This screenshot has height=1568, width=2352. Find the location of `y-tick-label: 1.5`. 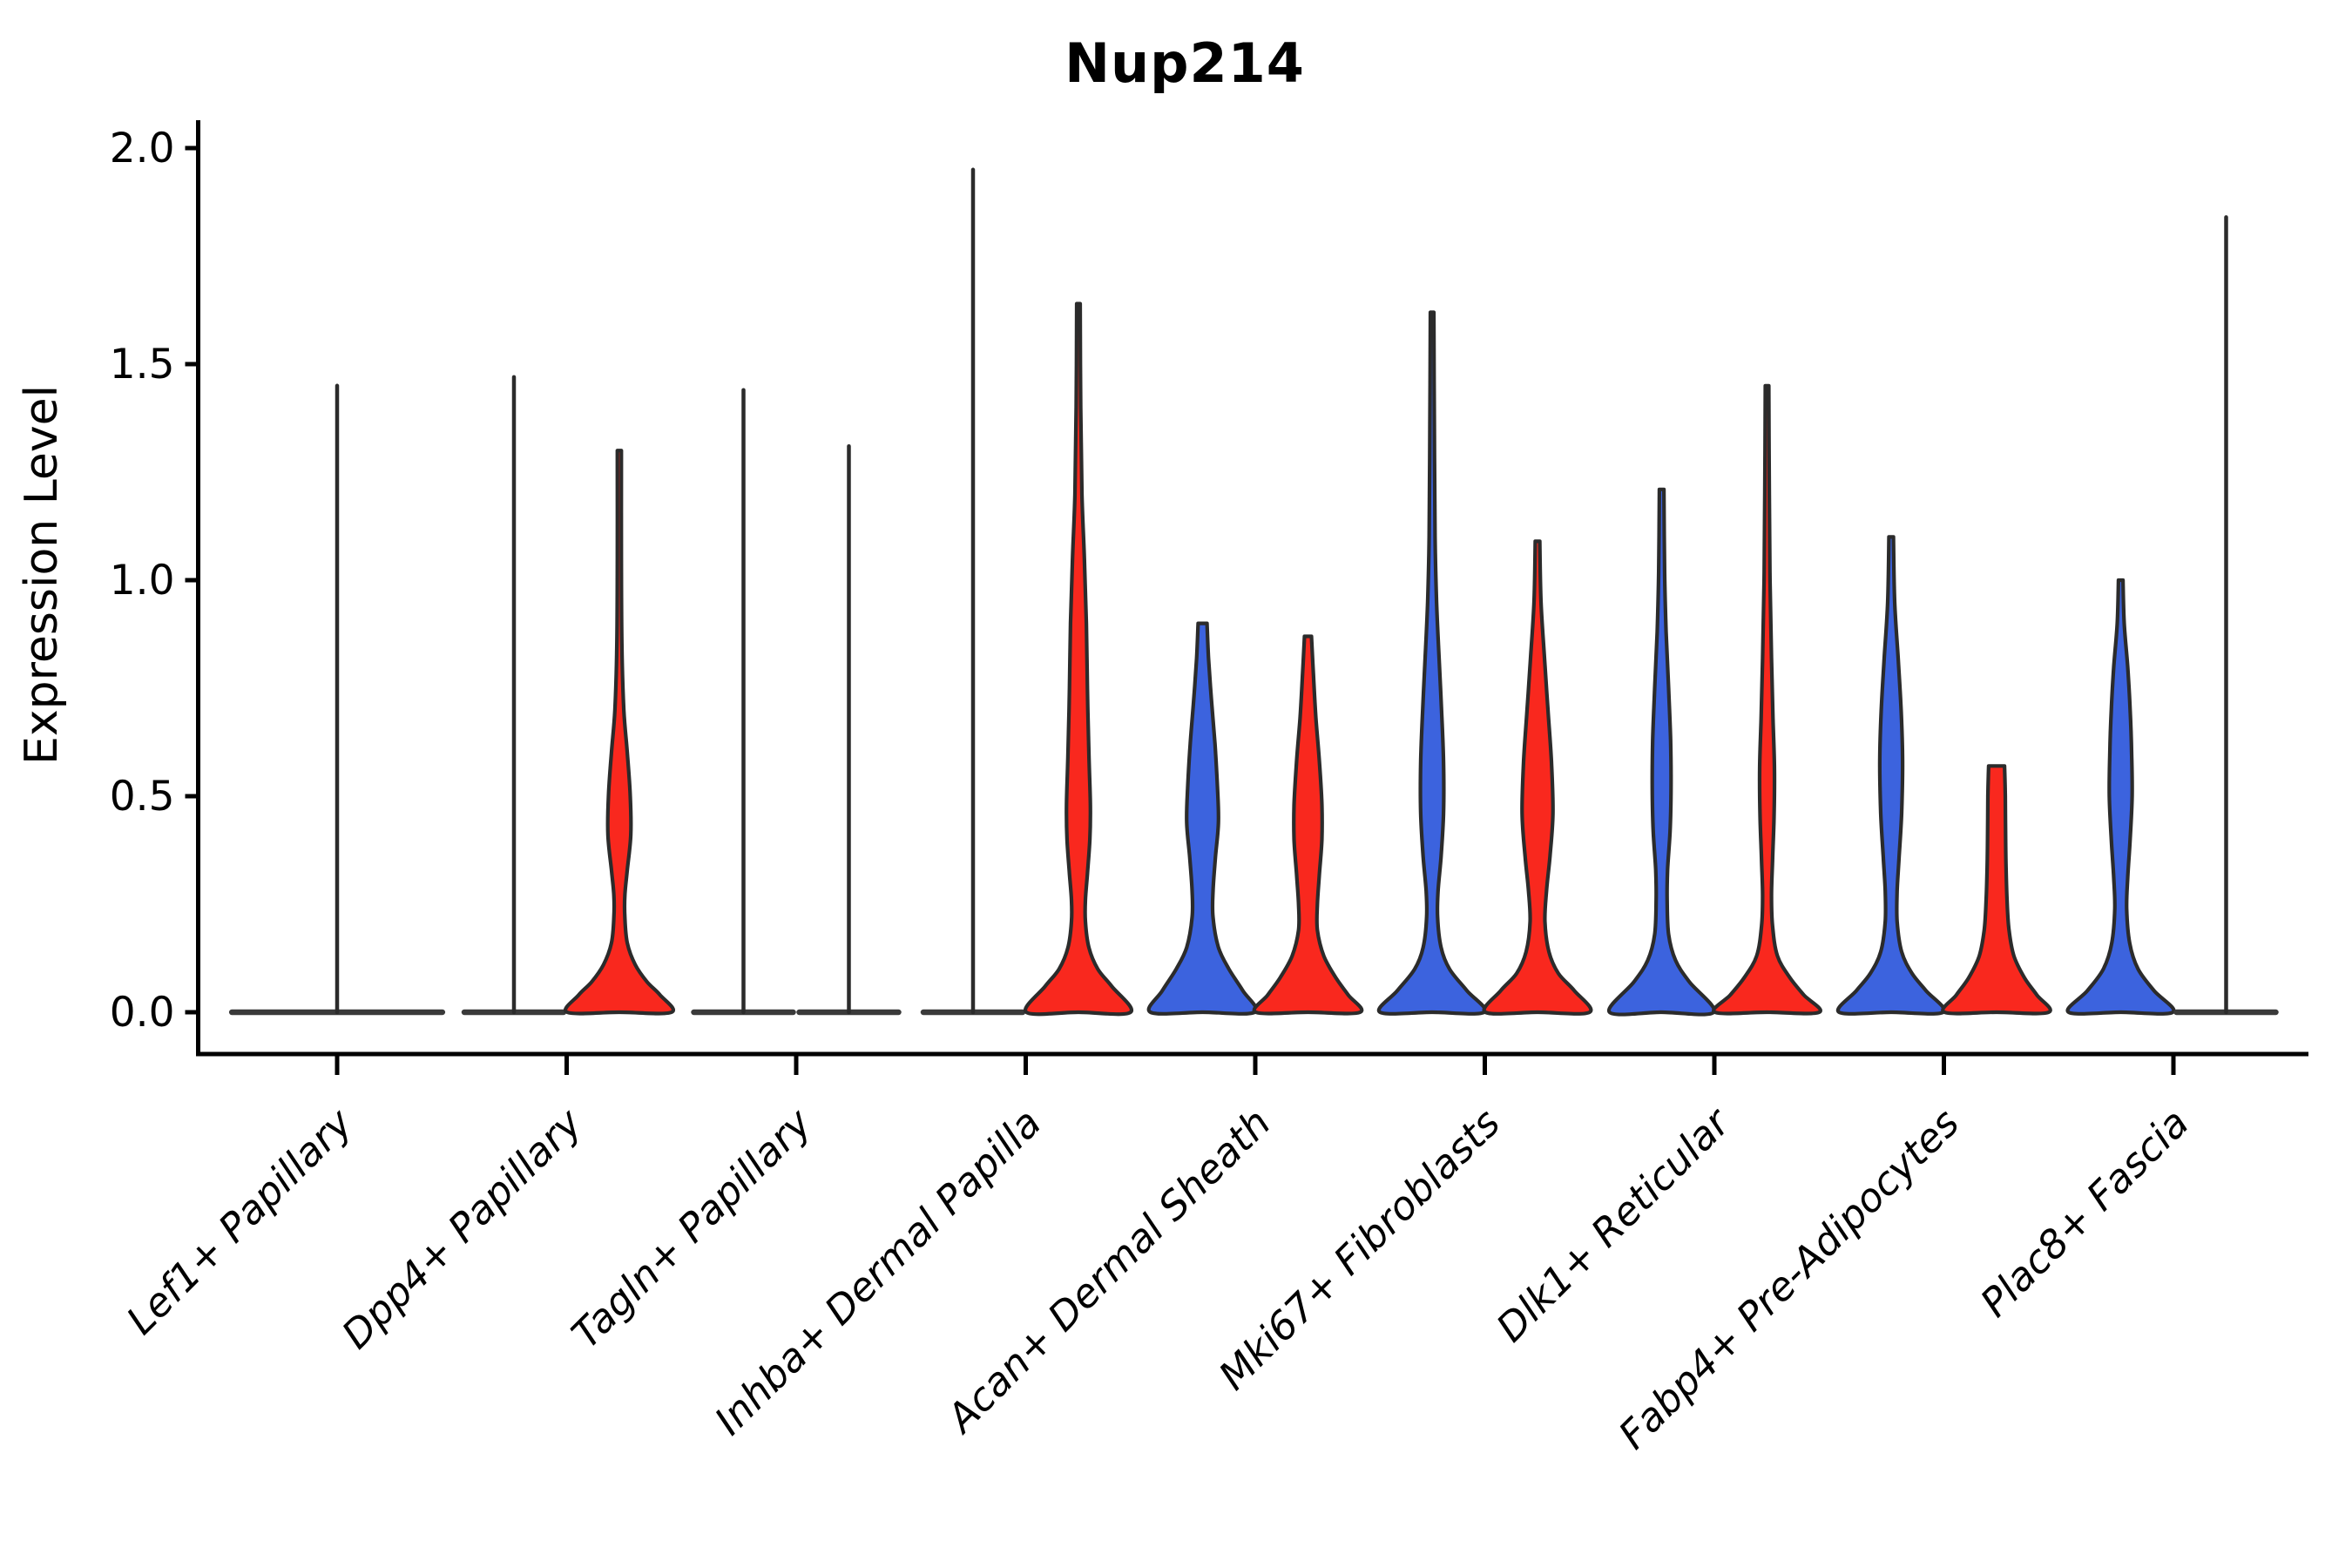

y-tick-label: 1.5 is located at coordinates (142, 365).